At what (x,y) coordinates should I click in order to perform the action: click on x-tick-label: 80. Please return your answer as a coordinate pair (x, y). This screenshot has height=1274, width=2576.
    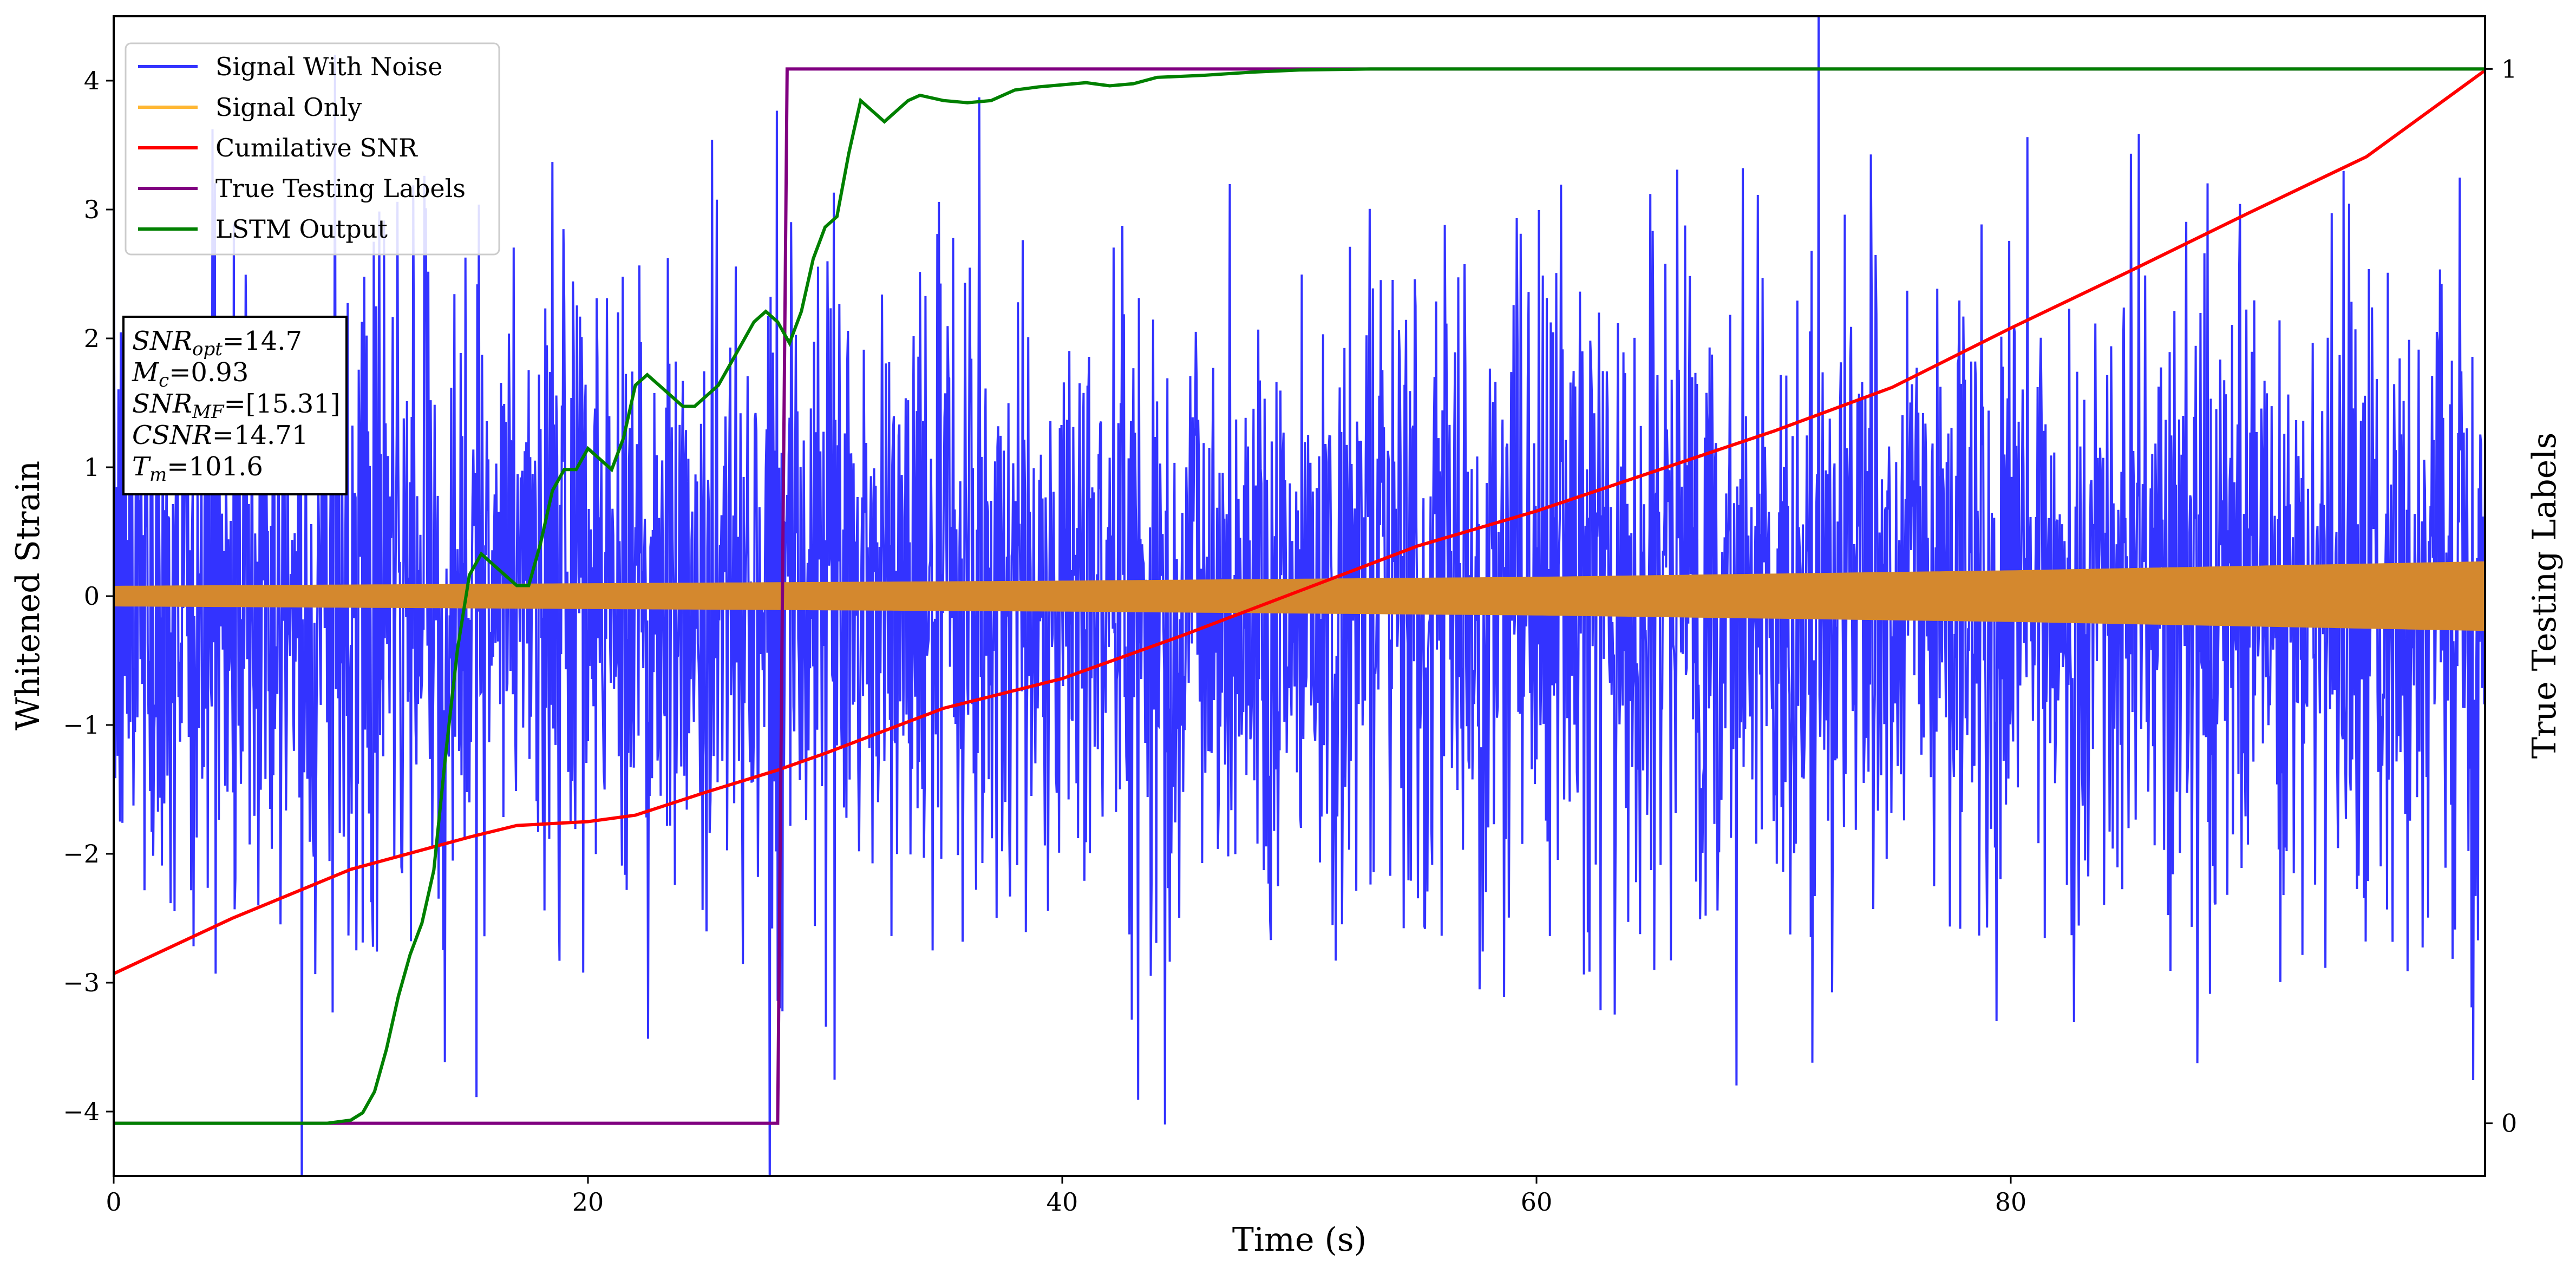
    Looking at the image, I should click on (2011, 1202).